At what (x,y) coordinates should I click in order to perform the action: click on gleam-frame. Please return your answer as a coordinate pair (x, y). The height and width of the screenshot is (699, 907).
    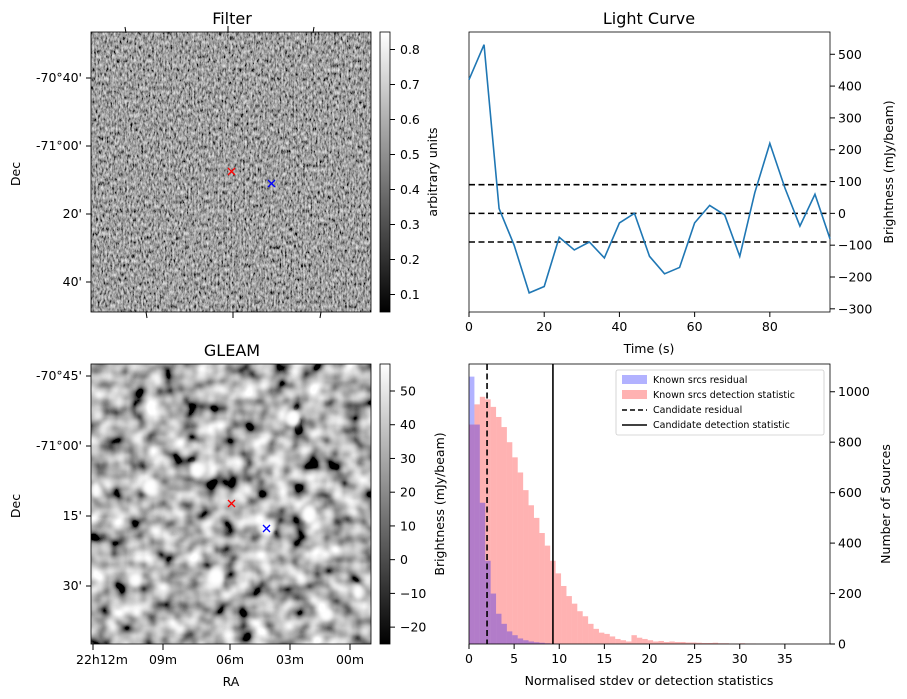
    Looking at the image, I should click on (231, 504).